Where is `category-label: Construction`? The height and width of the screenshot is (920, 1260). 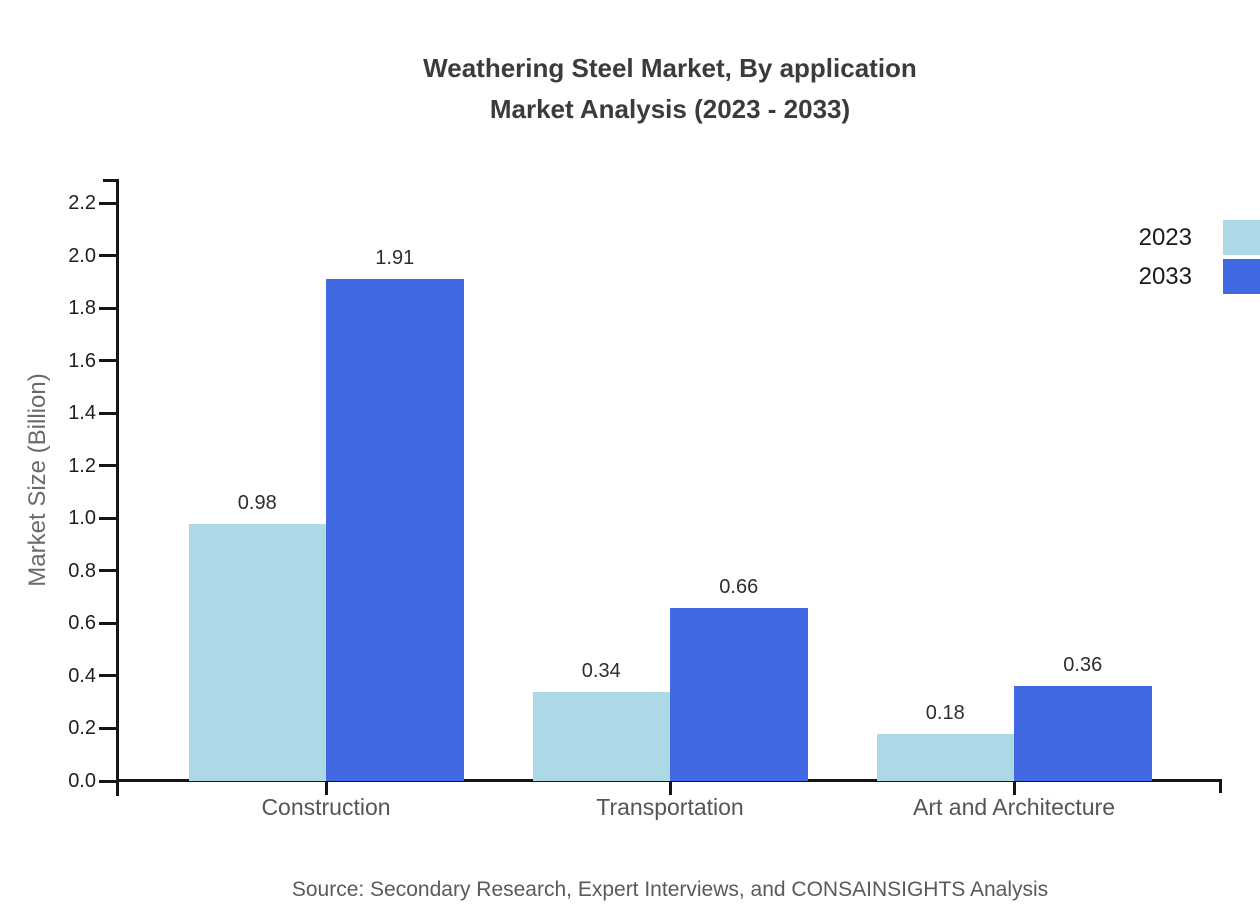
category-label: Construction is located at coordinates (326, 807).